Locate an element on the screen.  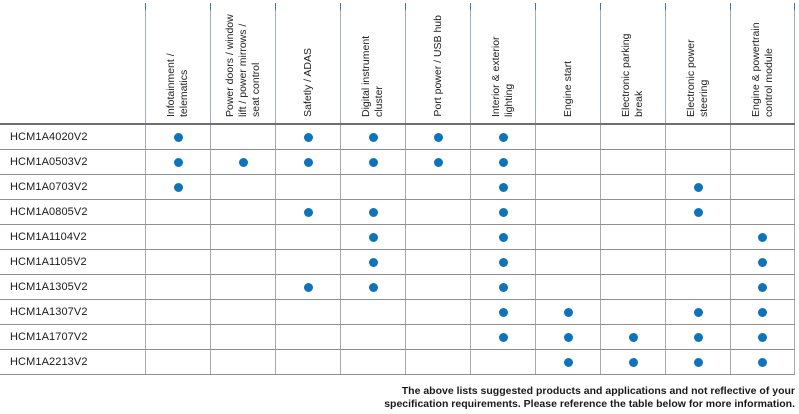
table-row: HCM1A0503V2 is located at coordinates (397, 162).